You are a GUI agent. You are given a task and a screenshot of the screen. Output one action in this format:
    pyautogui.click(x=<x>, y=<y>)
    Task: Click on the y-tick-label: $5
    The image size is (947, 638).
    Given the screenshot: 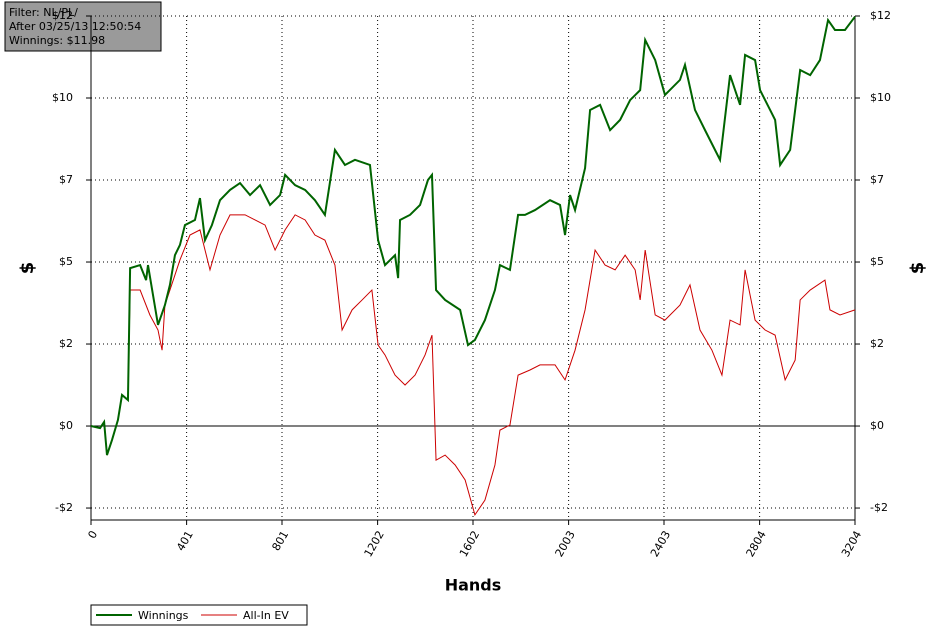 What is the action you would take?
    pyautogui.click(x=66, y=261)
    